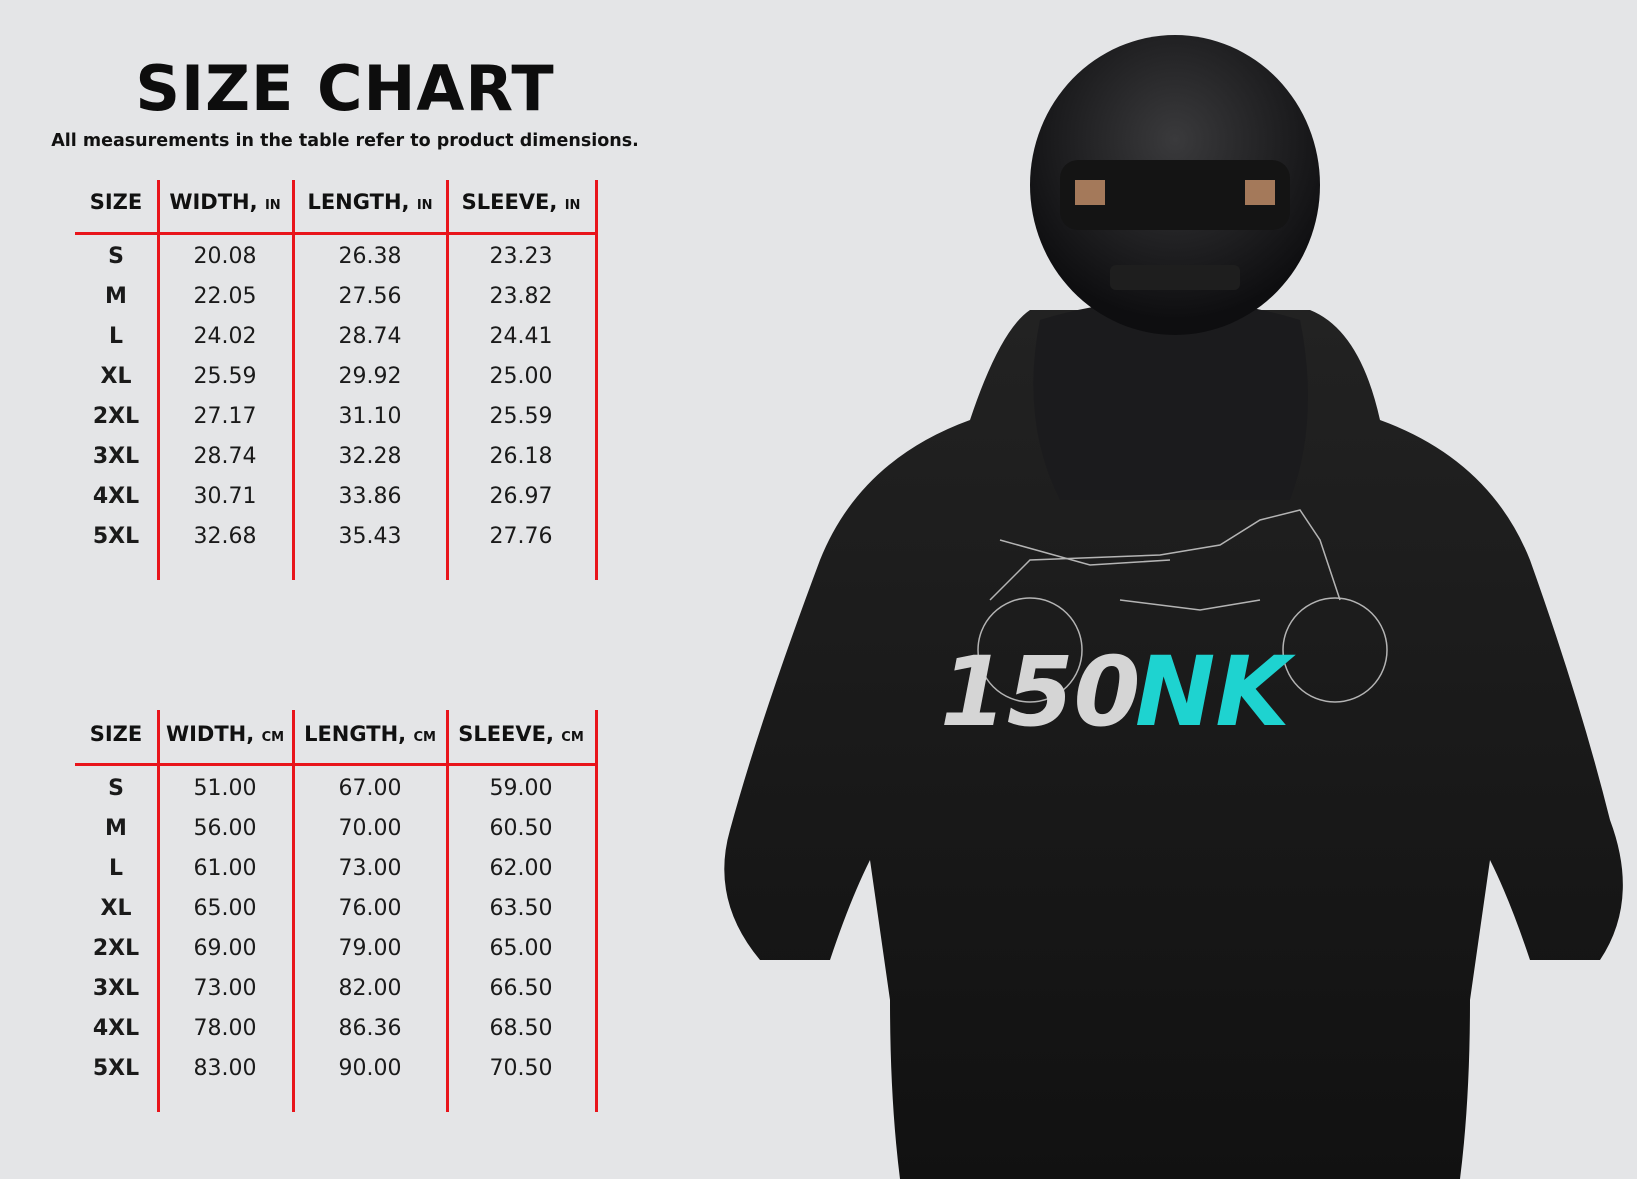  What do you see at coordinates (509, 202) in the screenshot?
I see `header-label: SLEEVE,` at bounding box center [509, 202].